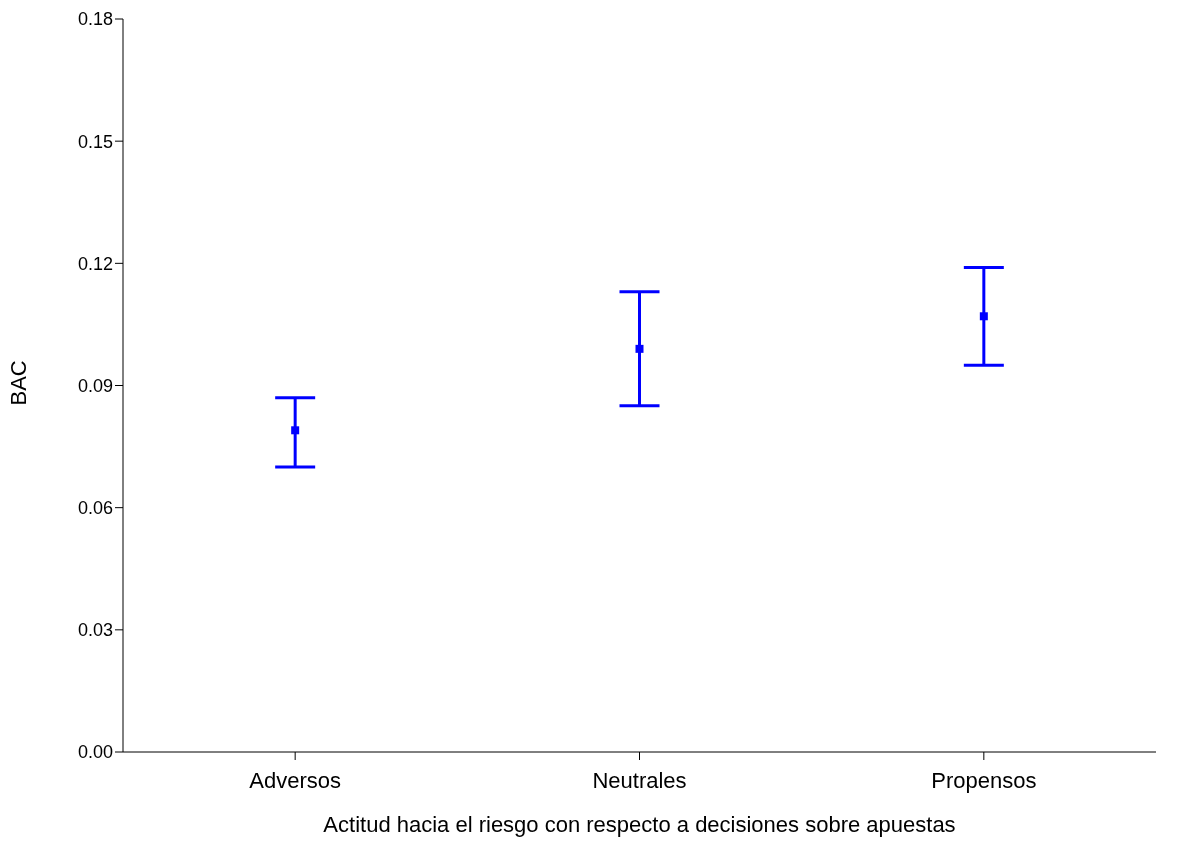 The height and width of the screenshot is (847, 1182). I want to click on y-tick-label: 0.18, so click(95, 19).